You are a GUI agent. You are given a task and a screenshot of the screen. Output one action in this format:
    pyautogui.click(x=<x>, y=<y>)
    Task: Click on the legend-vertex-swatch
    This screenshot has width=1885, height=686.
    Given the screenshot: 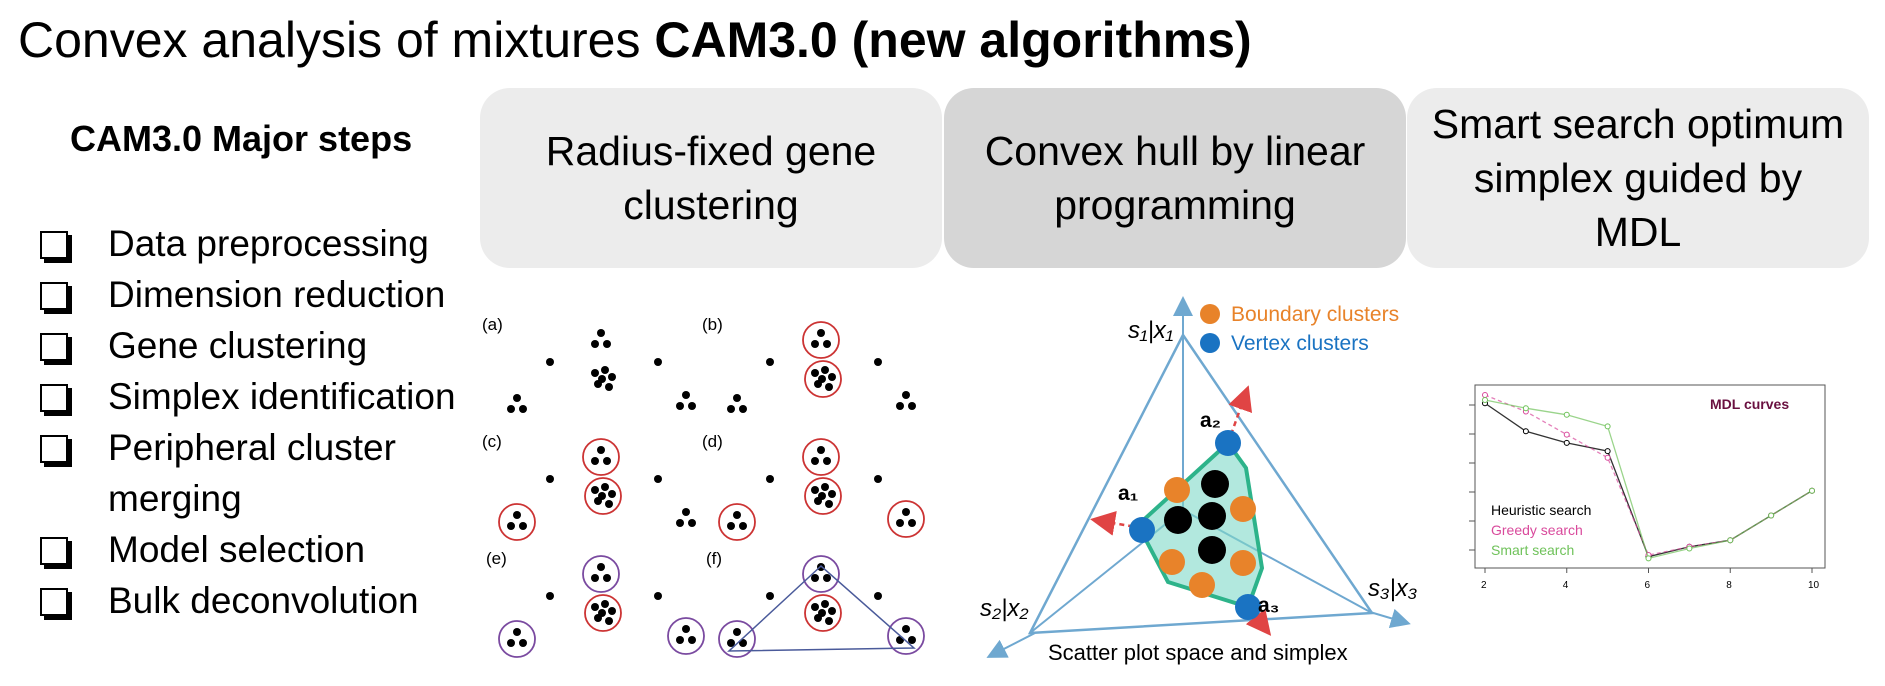 What is the action you would take?
    pyautogui.click(x=1210, y=343)
    